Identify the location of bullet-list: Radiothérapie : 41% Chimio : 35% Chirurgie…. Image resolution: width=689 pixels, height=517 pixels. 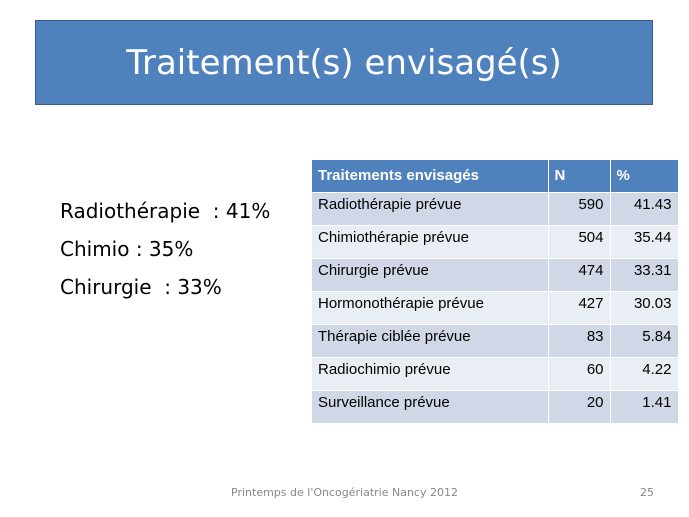
(165, 249).